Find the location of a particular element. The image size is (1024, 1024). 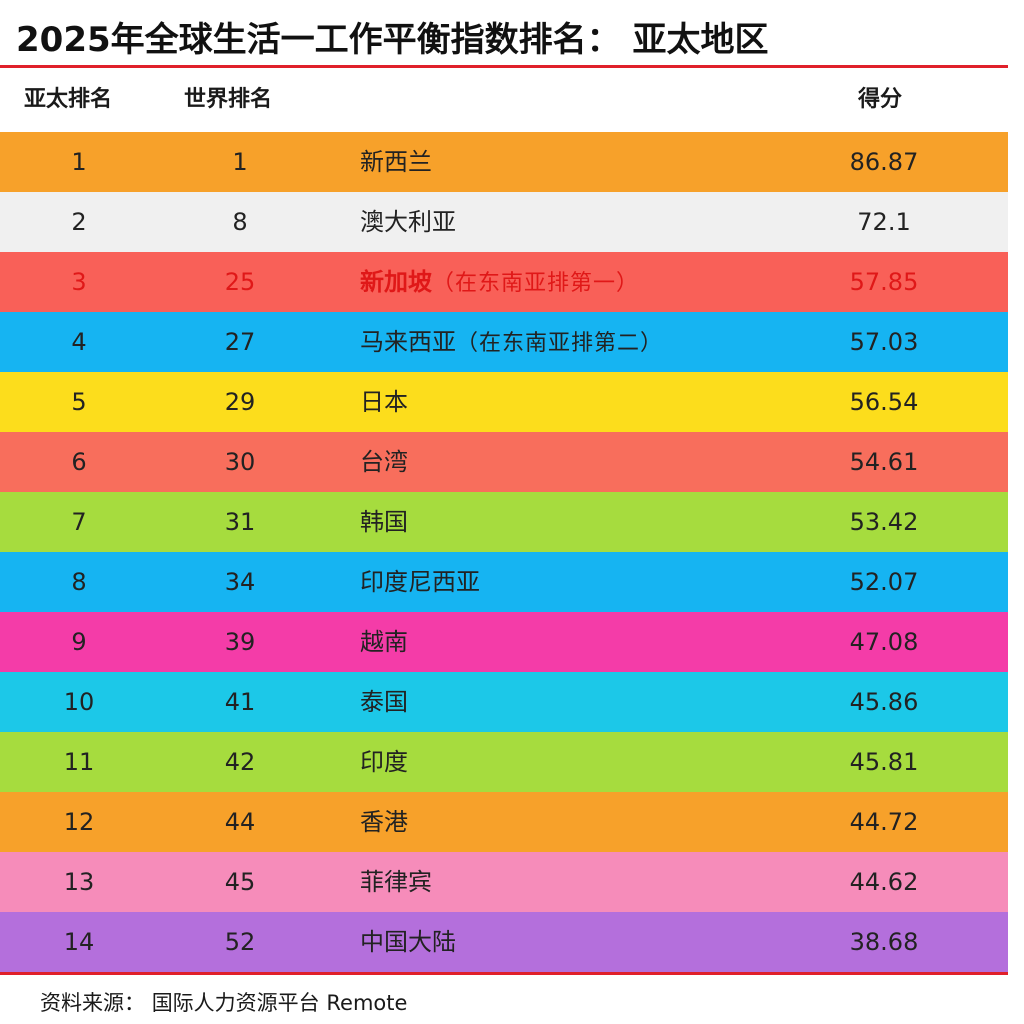

country-cell: 马来西亚（在东南亚排第二） is located at coordinates (511, 342).